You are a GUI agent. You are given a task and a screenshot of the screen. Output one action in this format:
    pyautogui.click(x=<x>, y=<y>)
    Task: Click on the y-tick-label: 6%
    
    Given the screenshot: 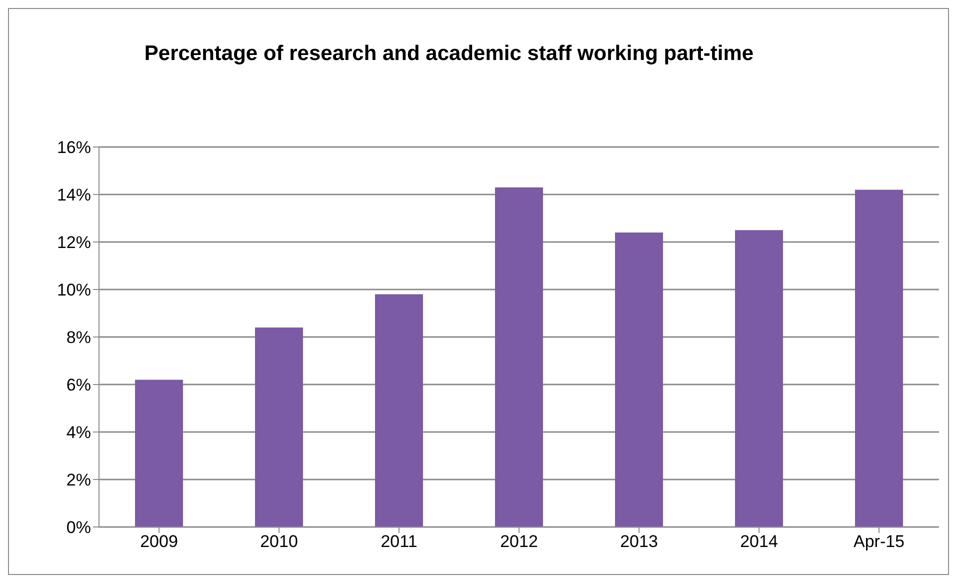 What is the action you would take?
    pyautogui.click(x=78, y=385)
    